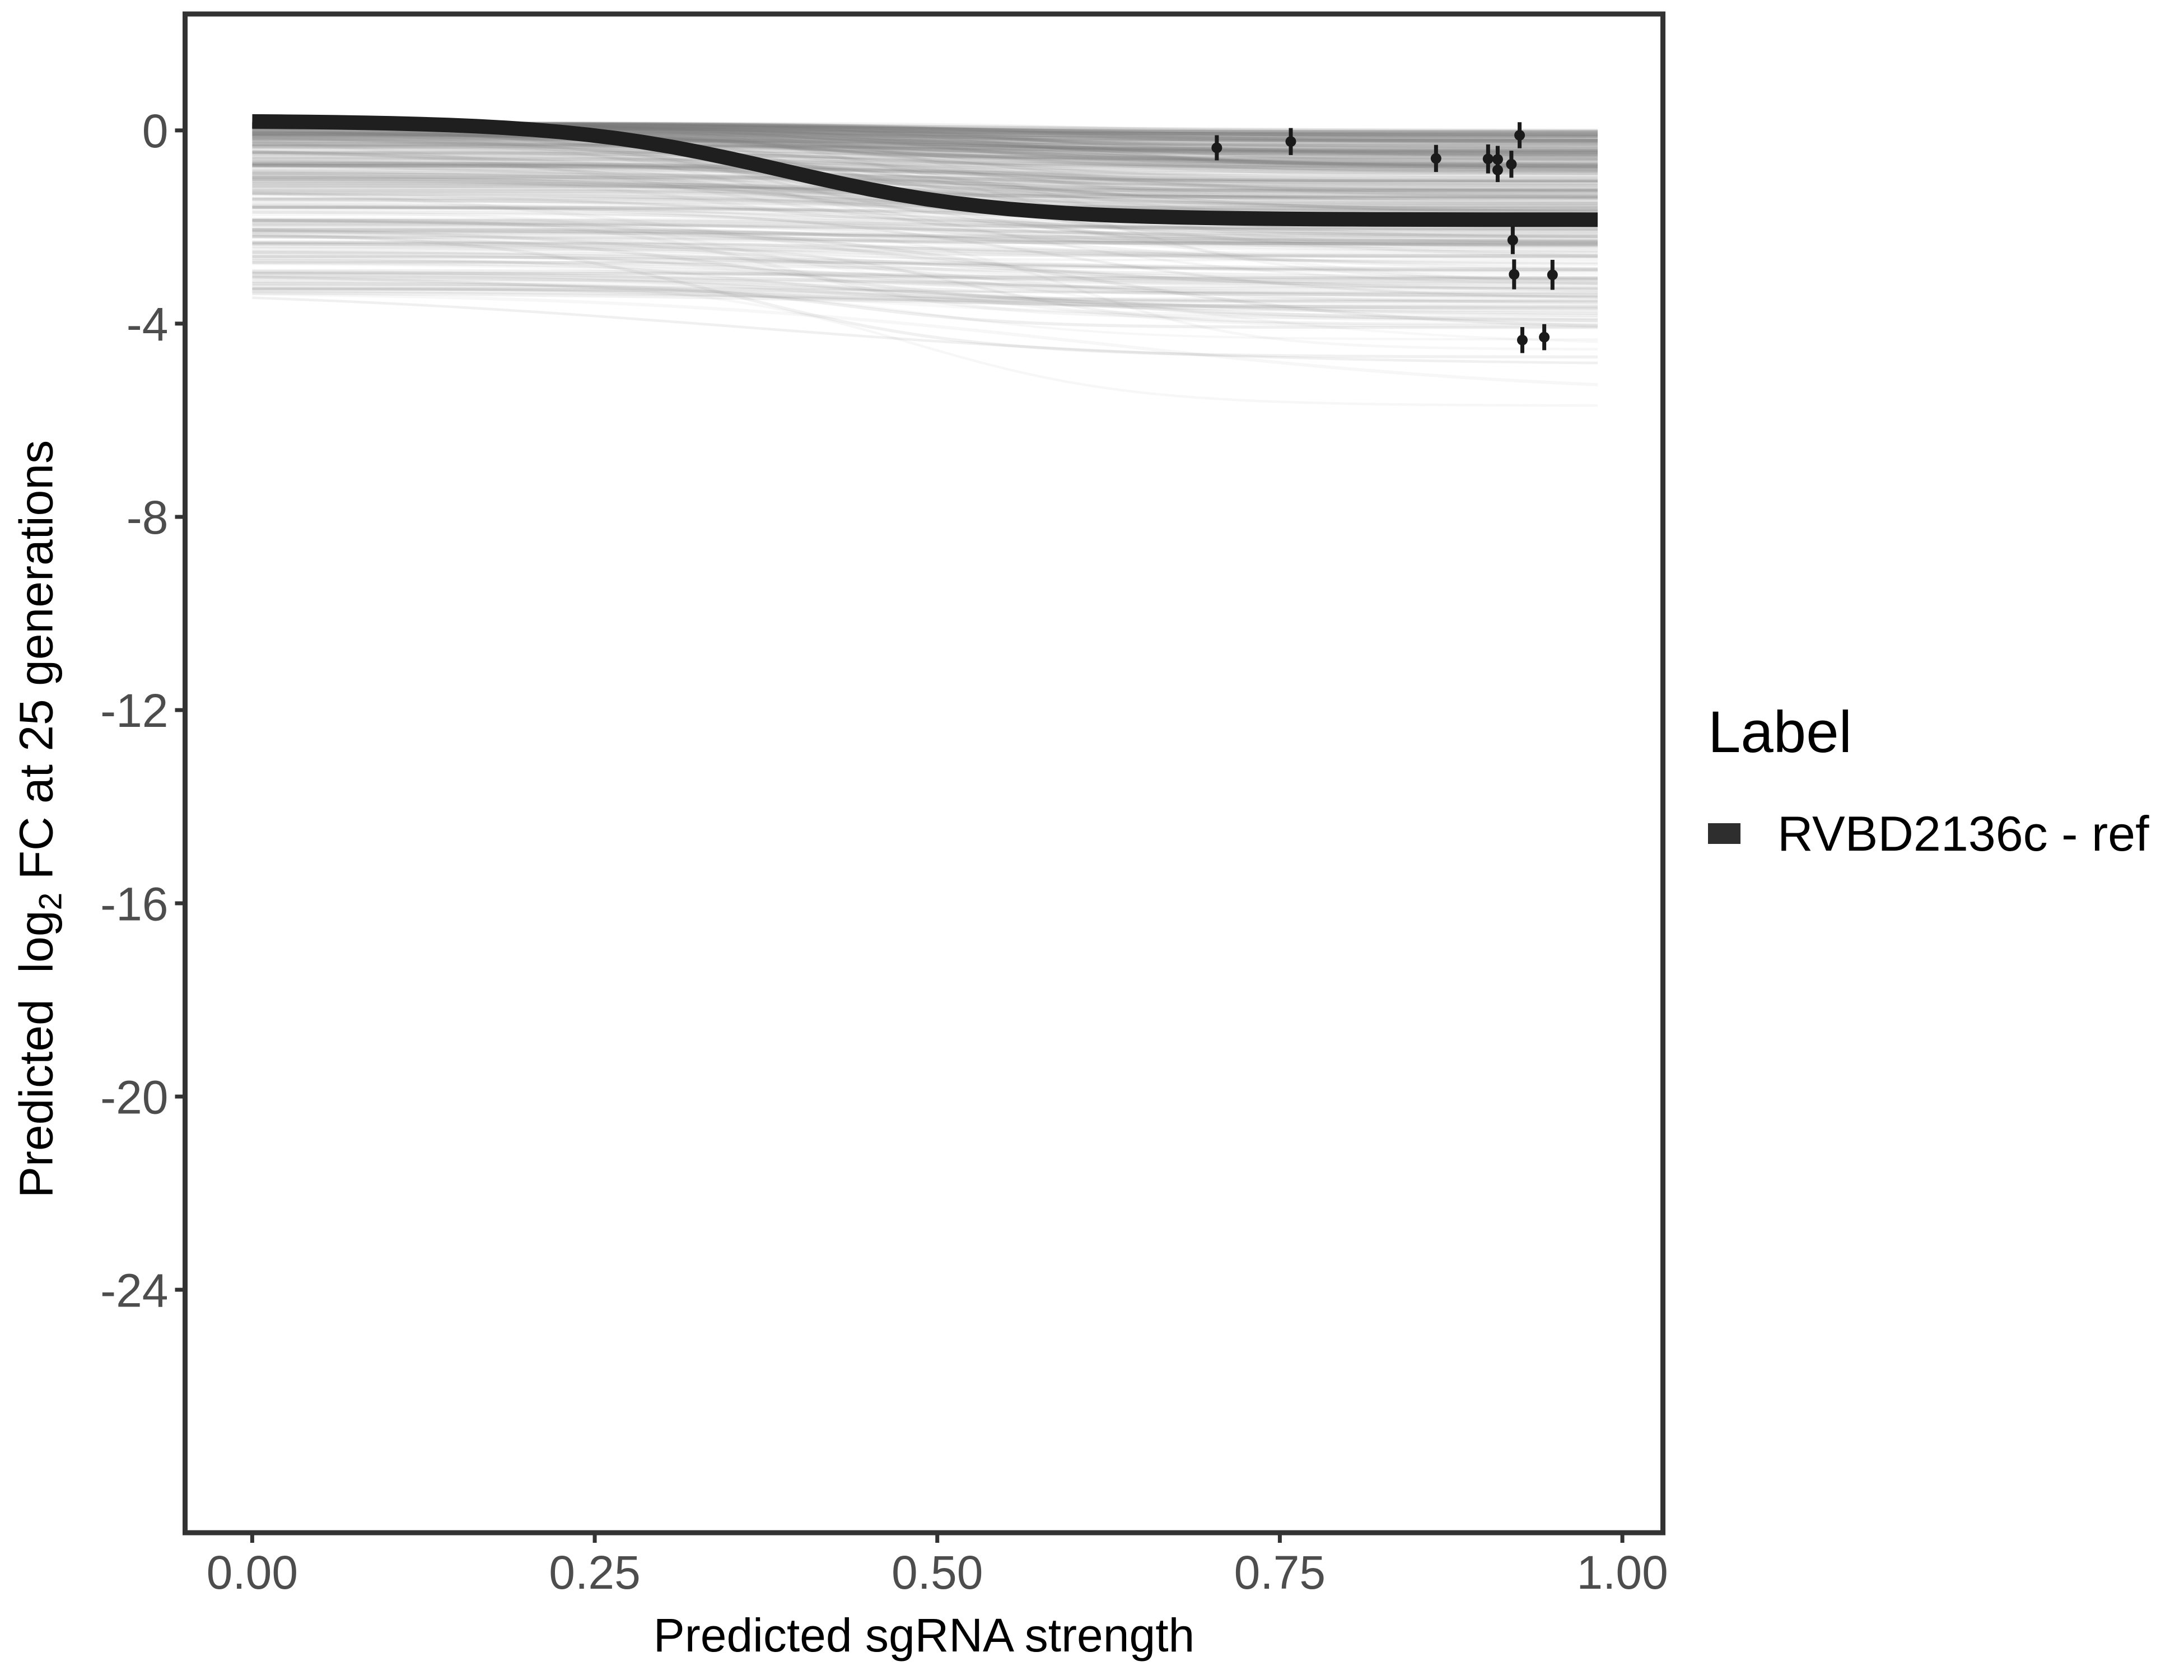 This screenshot has width=2184, height=1680. I want to click on y-tick-label: -20, so click(134, 1097).